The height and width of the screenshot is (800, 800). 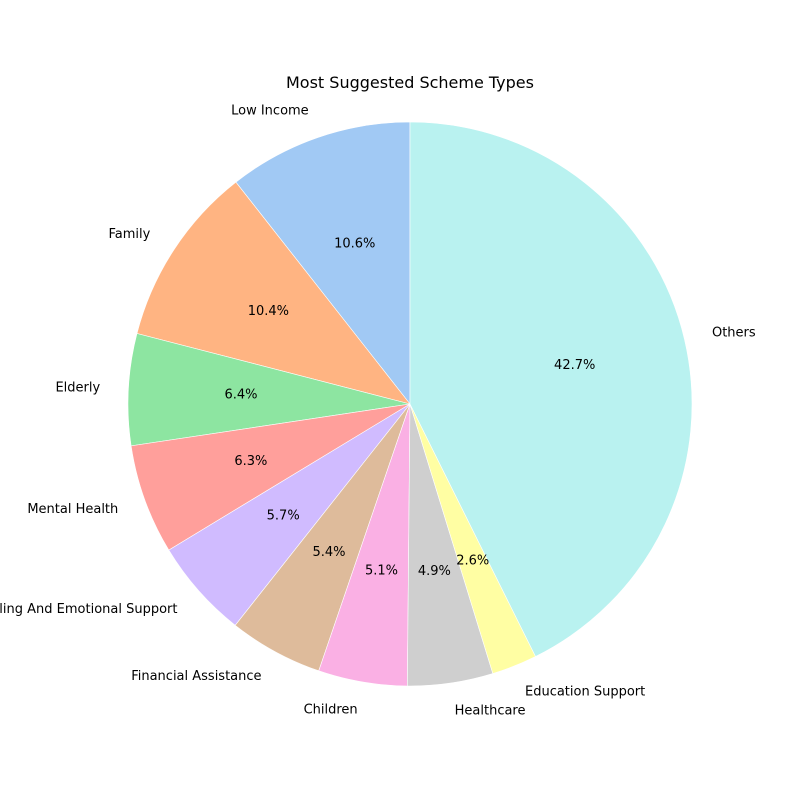 I want to click on slice-label: Healthcare, so click(x=490, y=710).